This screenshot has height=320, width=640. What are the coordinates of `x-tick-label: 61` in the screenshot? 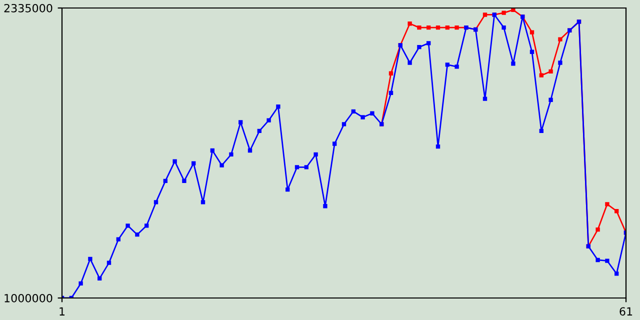 It's located at (626, 311).